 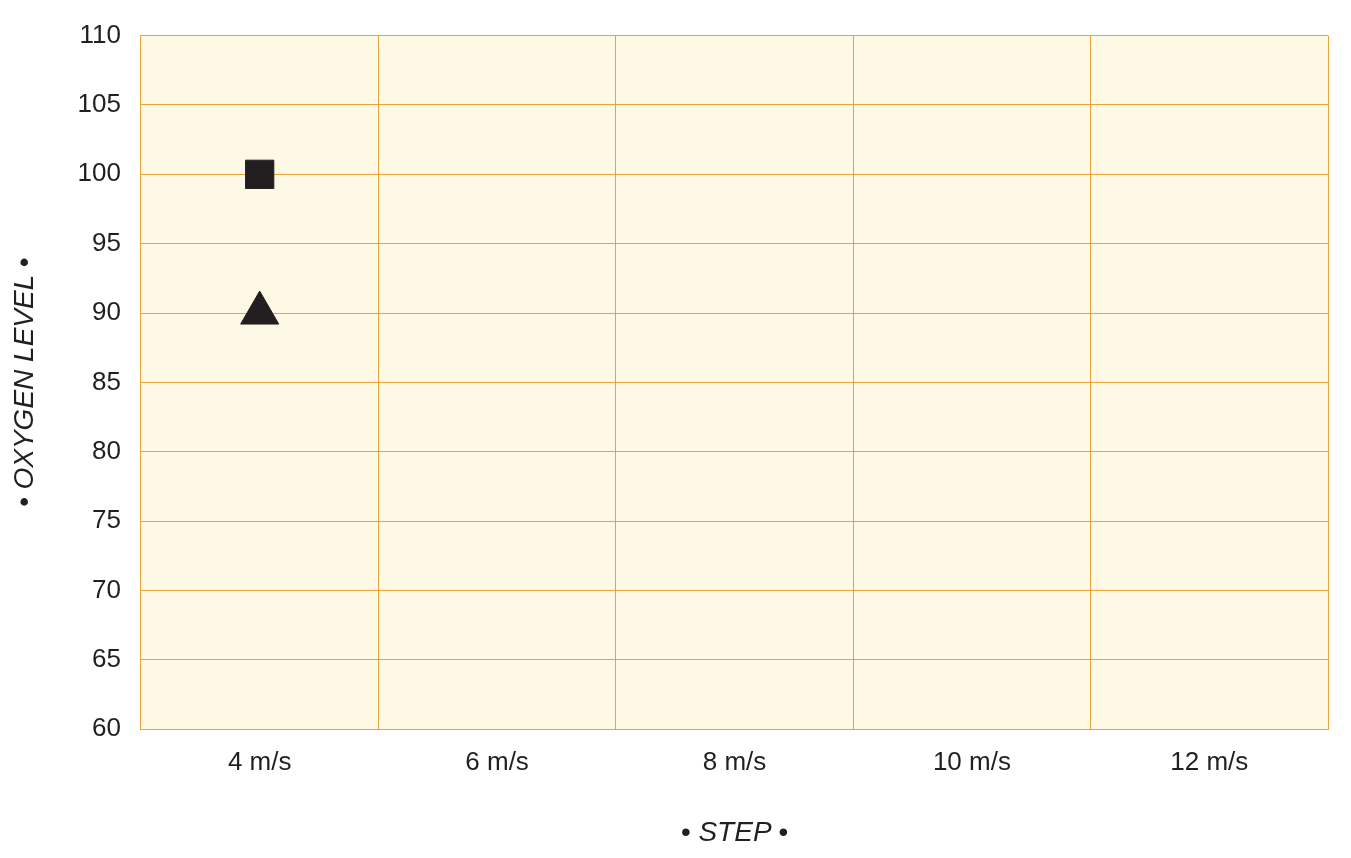 I want to click on y-tick-label: 80, so click(x=106, y=449).